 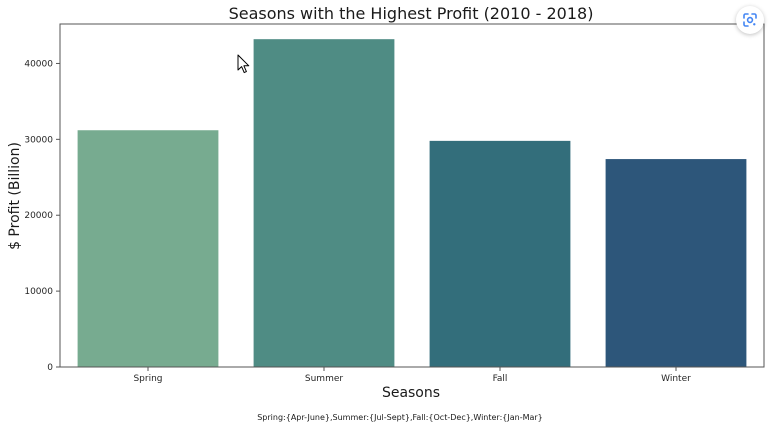 What do you see at coordinates (50, 368) in the screenshot?
I see `y-tick-label: 0` at bounding box center [50, 368].